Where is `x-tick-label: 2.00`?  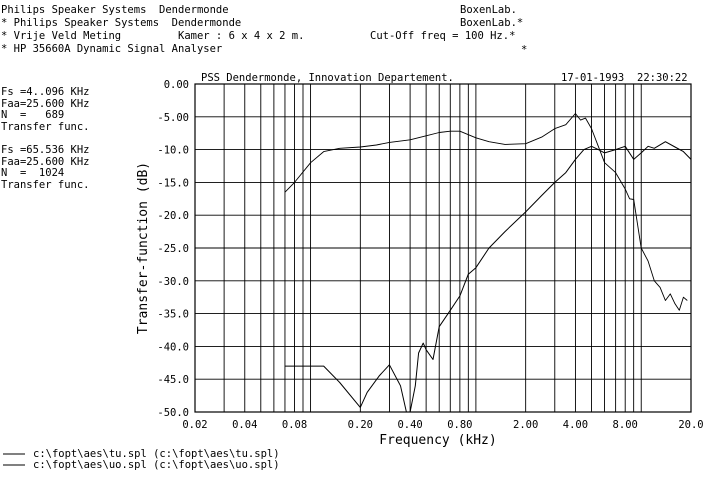
x-tick-label: 2.00 is located at coordinates (525, 425).